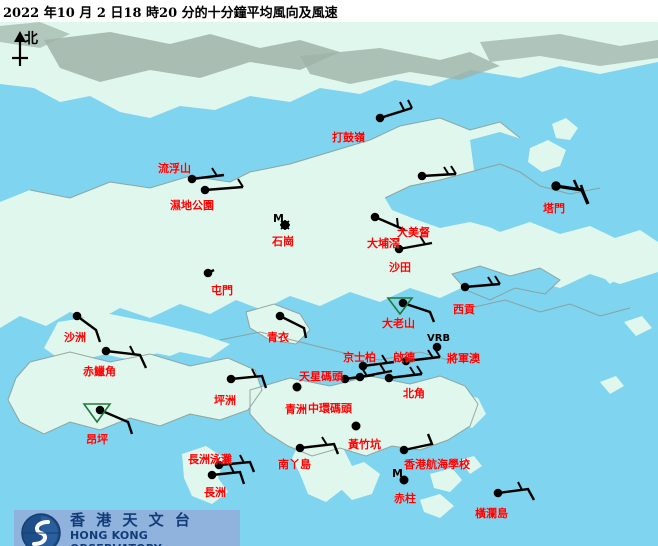 The height and width of the screenshot is (546, 658). Describe the element at coordinates (398, 323) in the screenshot. I see `station-label: 大老山` at that location.